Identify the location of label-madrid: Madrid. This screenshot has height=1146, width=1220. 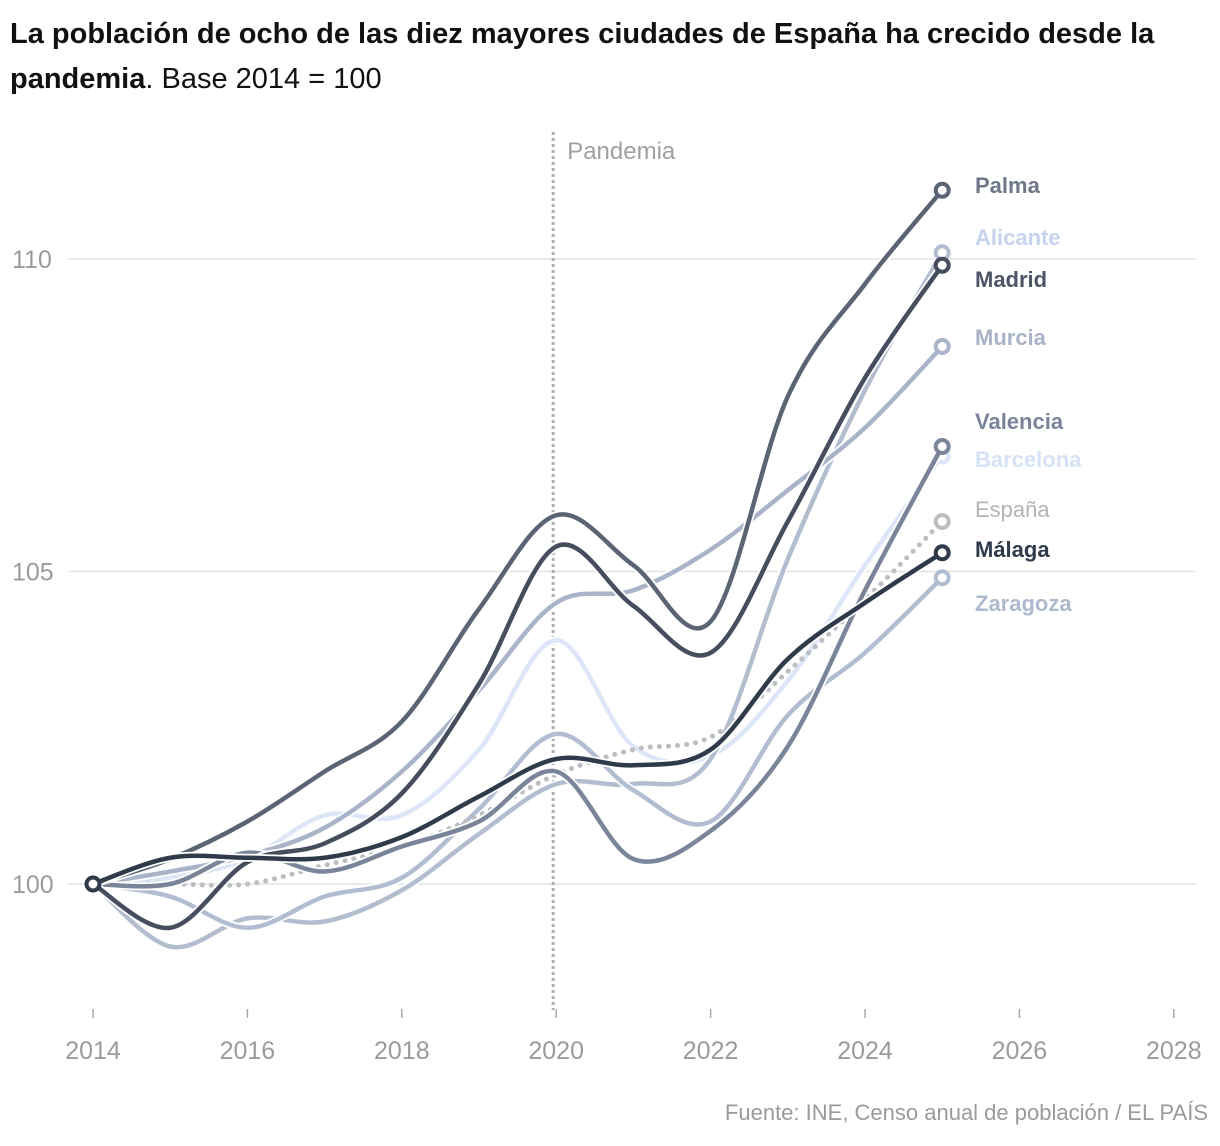
(1011, 279).